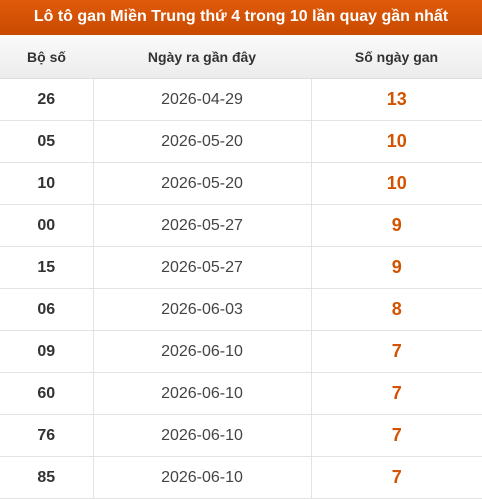  I want to click on table-row: 15 2026-05-27 9, so click(241, 267).